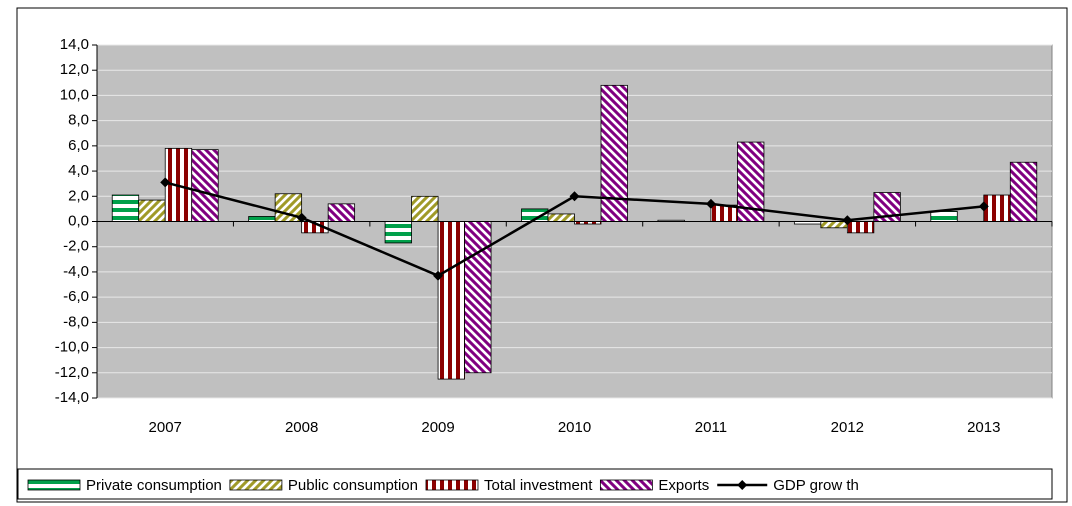 The height and width of the screenshot is (506, 1072). I want to click on legend-box, so click(535, 484).